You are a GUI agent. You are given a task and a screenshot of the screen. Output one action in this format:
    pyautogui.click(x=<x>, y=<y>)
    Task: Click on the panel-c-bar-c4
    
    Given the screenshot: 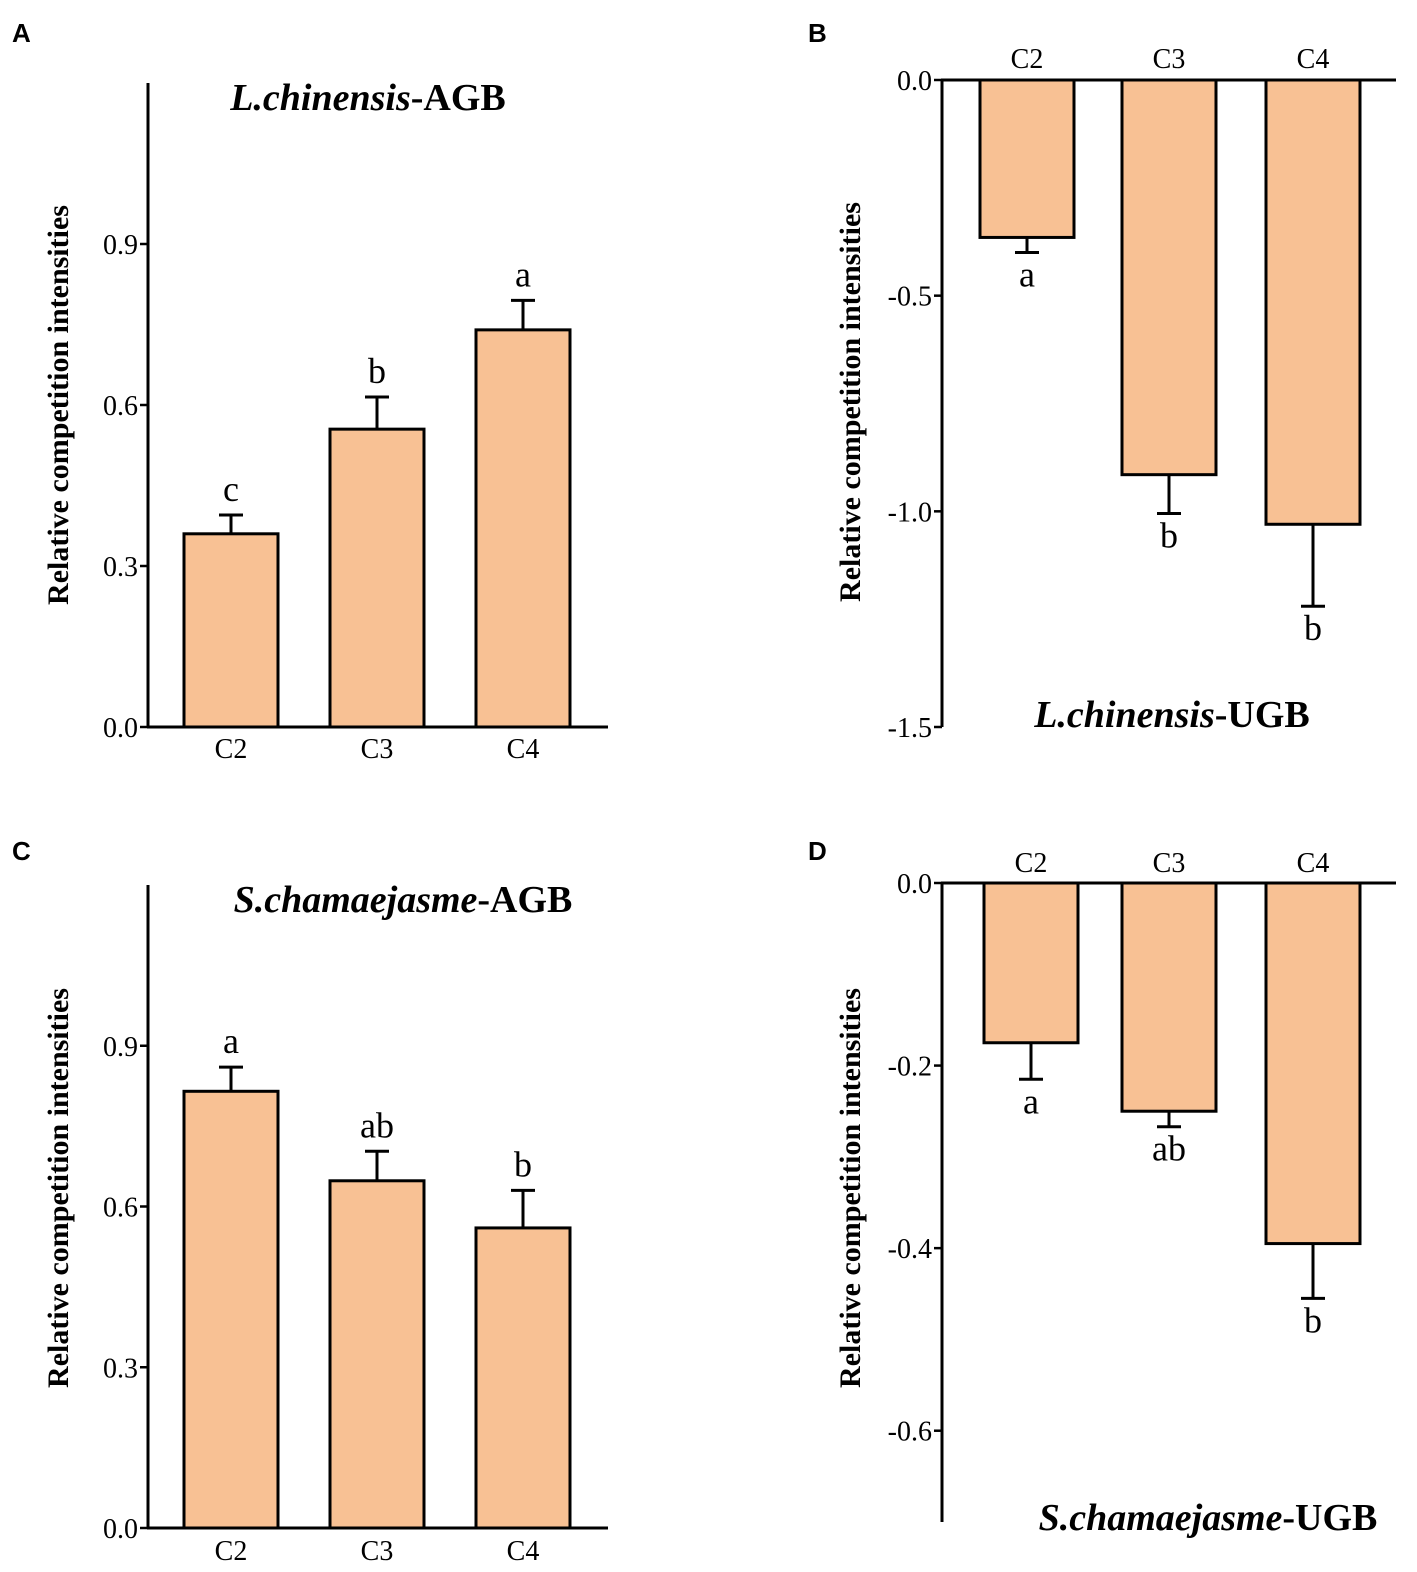 What is the action you would take?
    pyautogui.click(x=523, y=1378)
    